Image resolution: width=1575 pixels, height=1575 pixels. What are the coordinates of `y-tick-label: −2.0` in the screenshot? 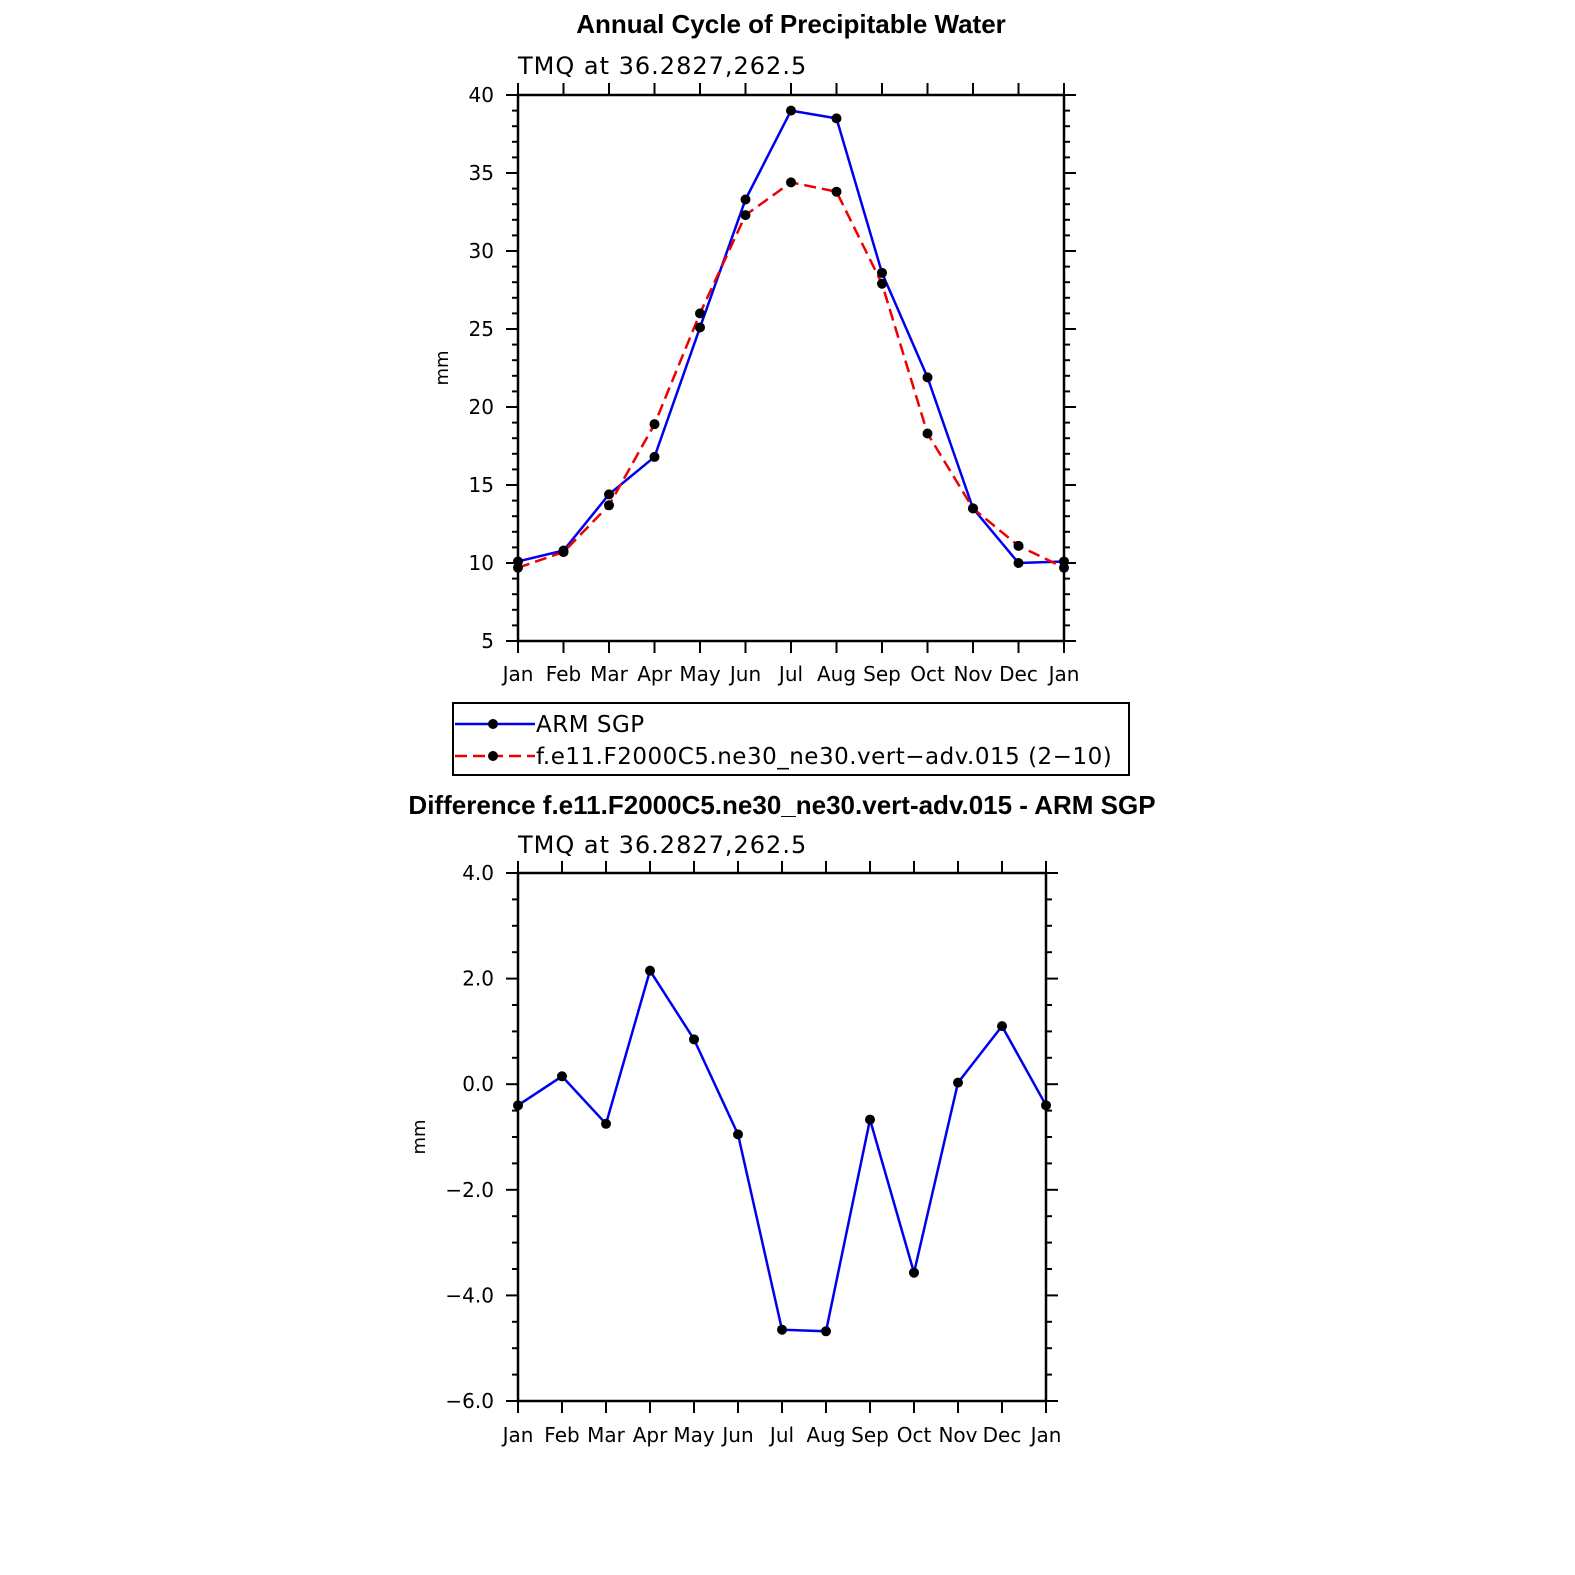 It's located at (469, 1190).